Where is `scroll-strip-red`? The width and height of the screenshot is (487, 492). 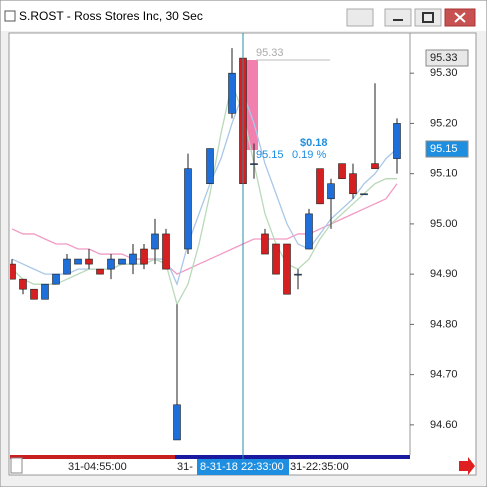
scroll-strip-red is located at coordinates (92, 457).